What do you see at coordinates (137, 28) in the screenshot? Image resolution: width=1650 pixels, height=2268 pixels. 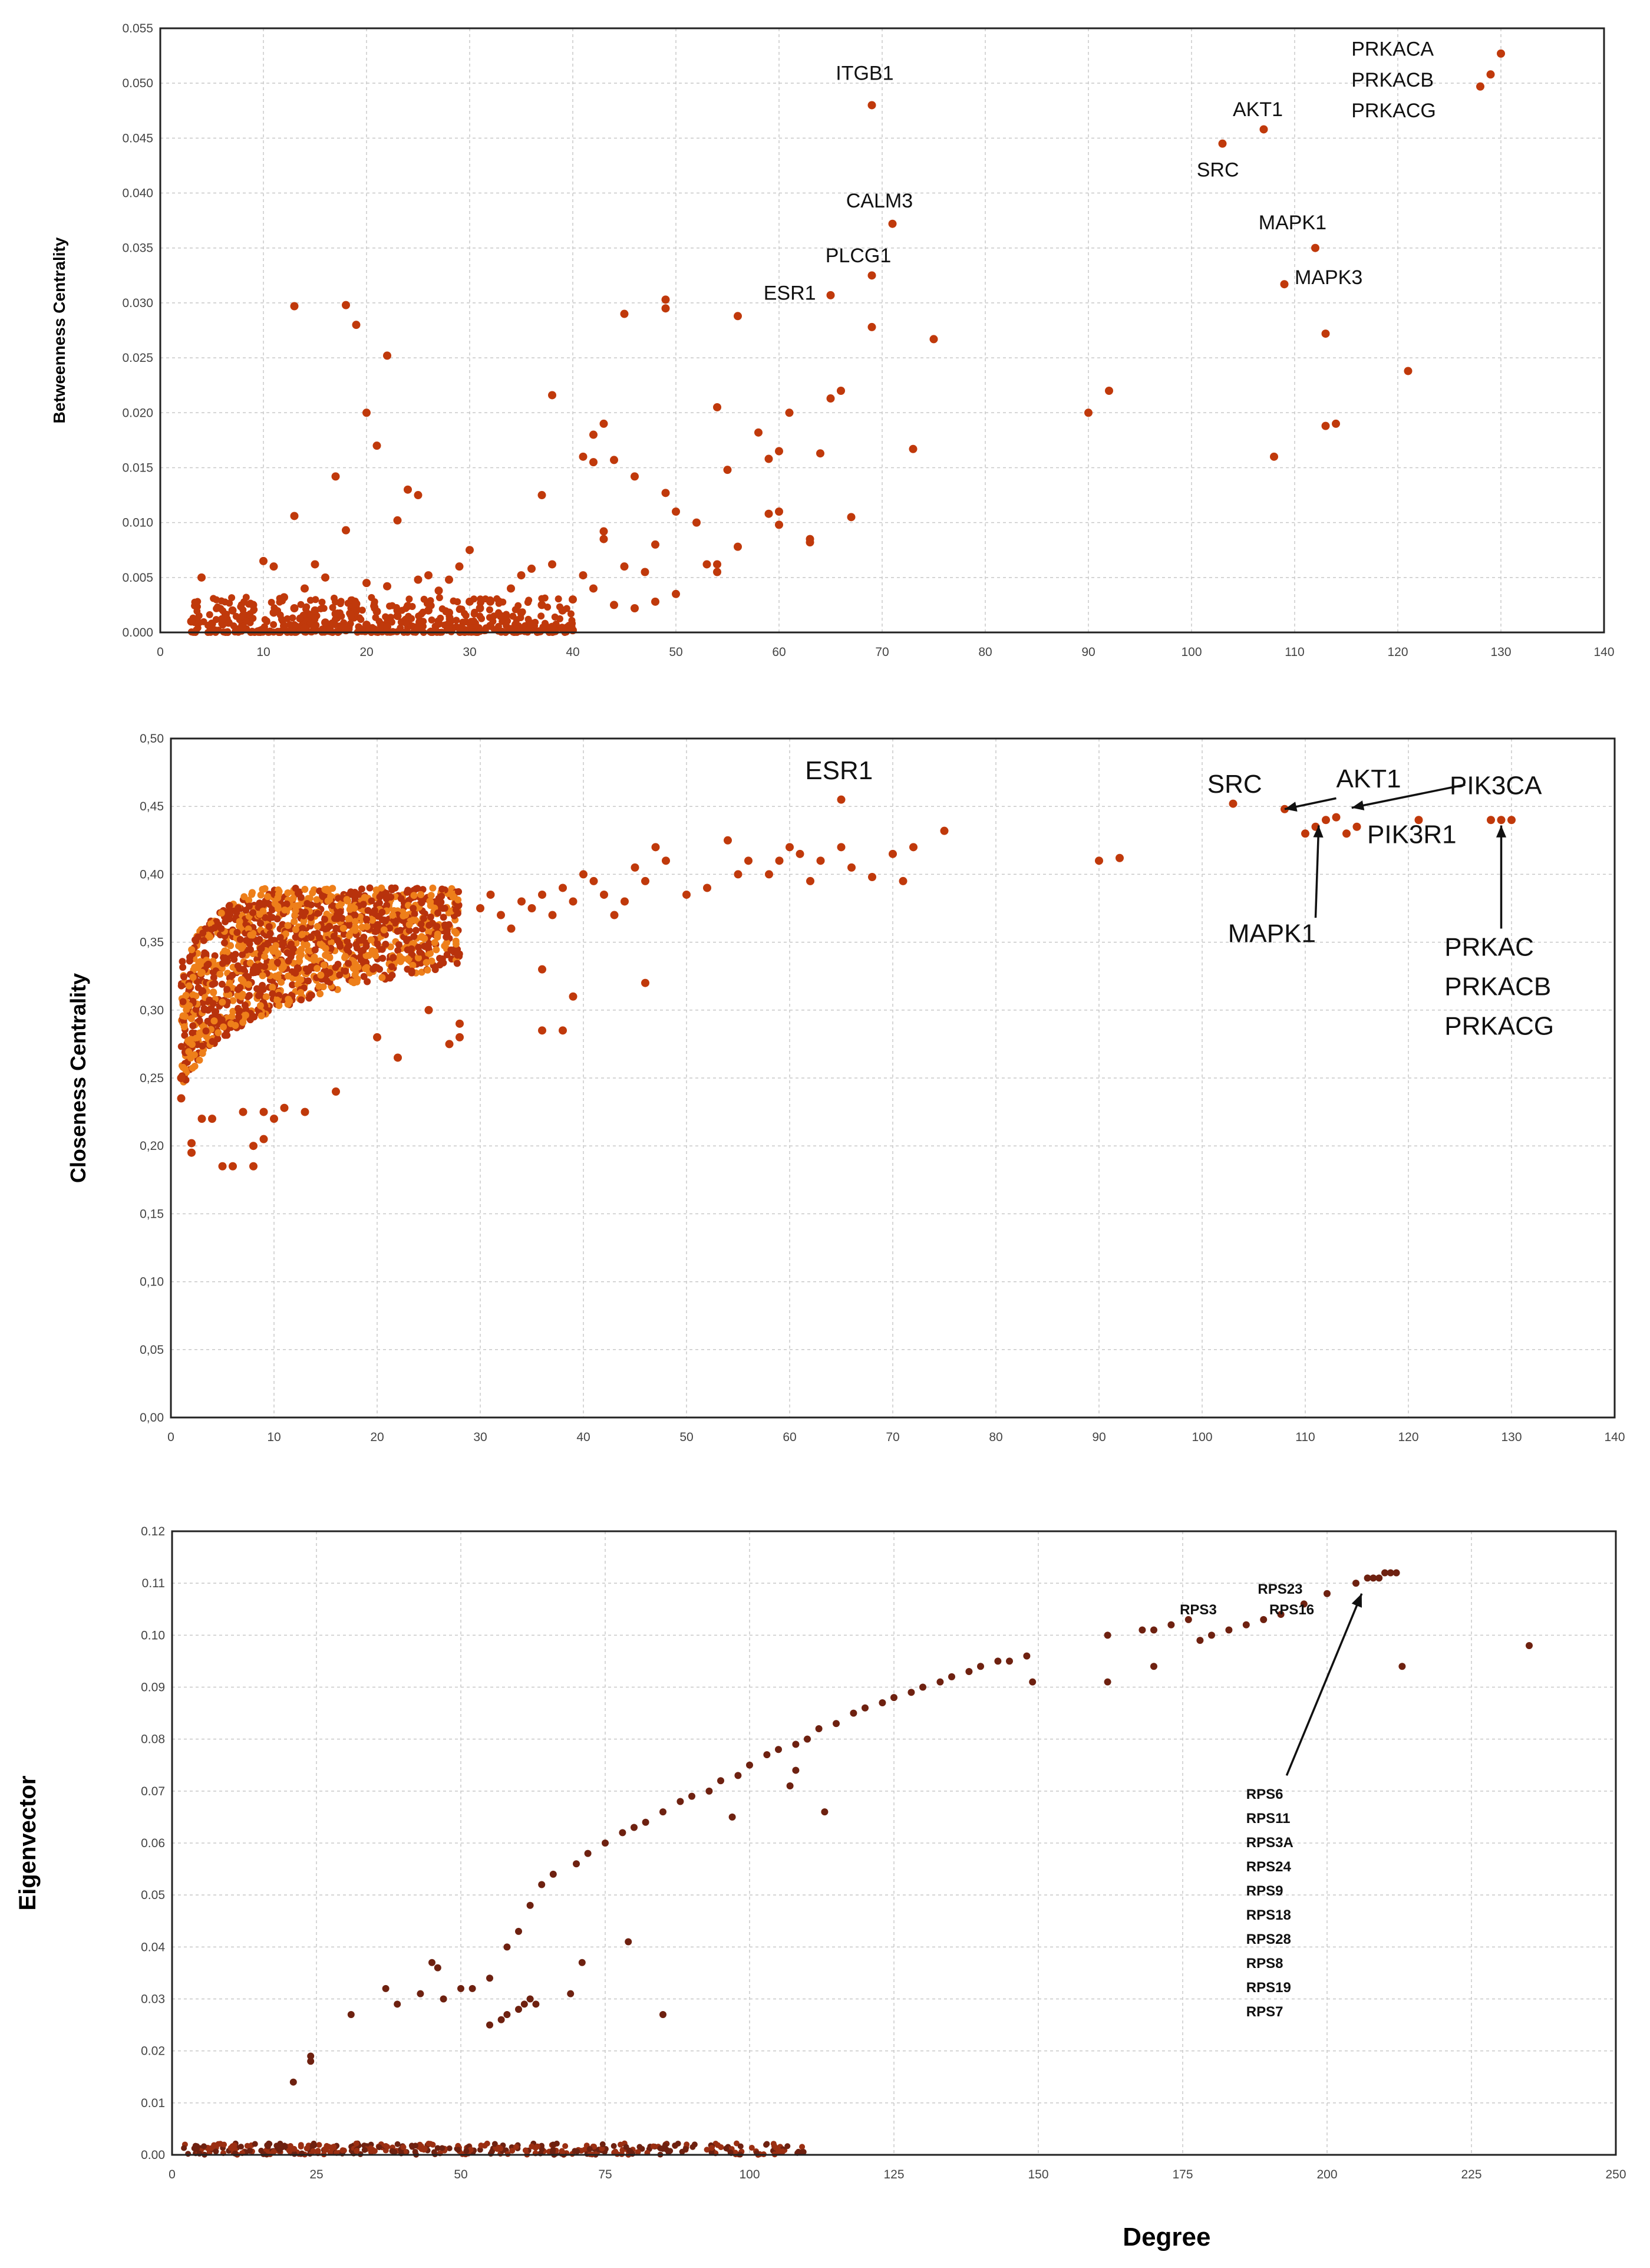 I see `y-tick-label: 0.055` at bounding box center [137, 28].